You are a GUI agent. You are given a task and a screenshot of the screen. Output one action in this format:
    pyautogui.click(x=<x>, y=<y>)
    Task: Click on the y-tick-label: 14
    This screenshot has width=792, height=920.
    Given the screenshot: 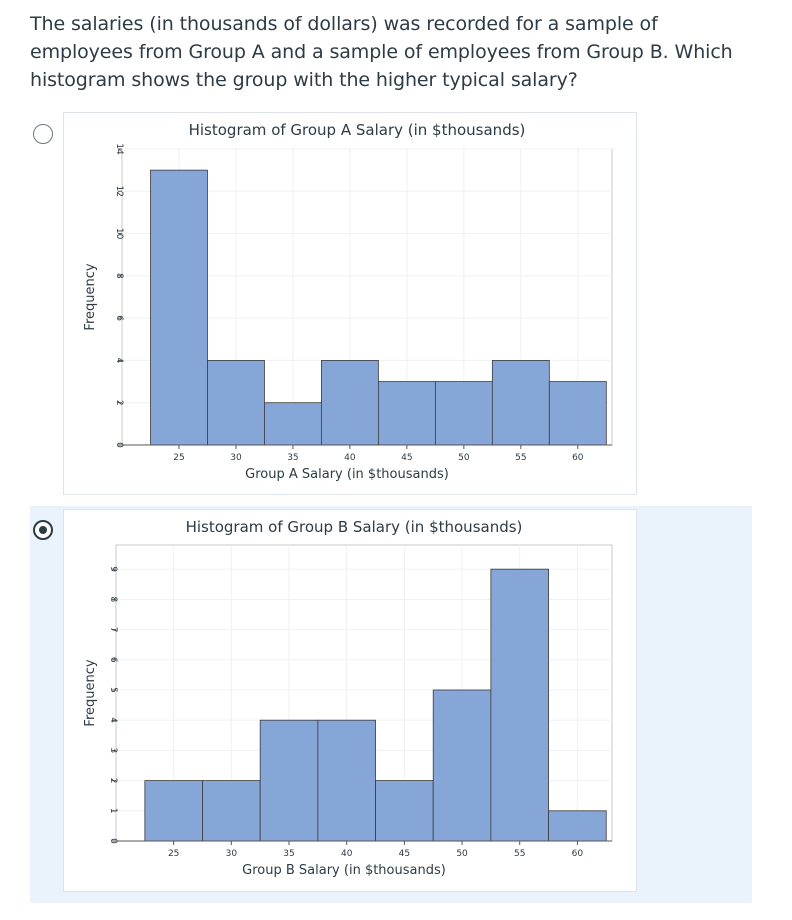 What is the action you would take?
    pyautogui.click(x=119, y=149)
    